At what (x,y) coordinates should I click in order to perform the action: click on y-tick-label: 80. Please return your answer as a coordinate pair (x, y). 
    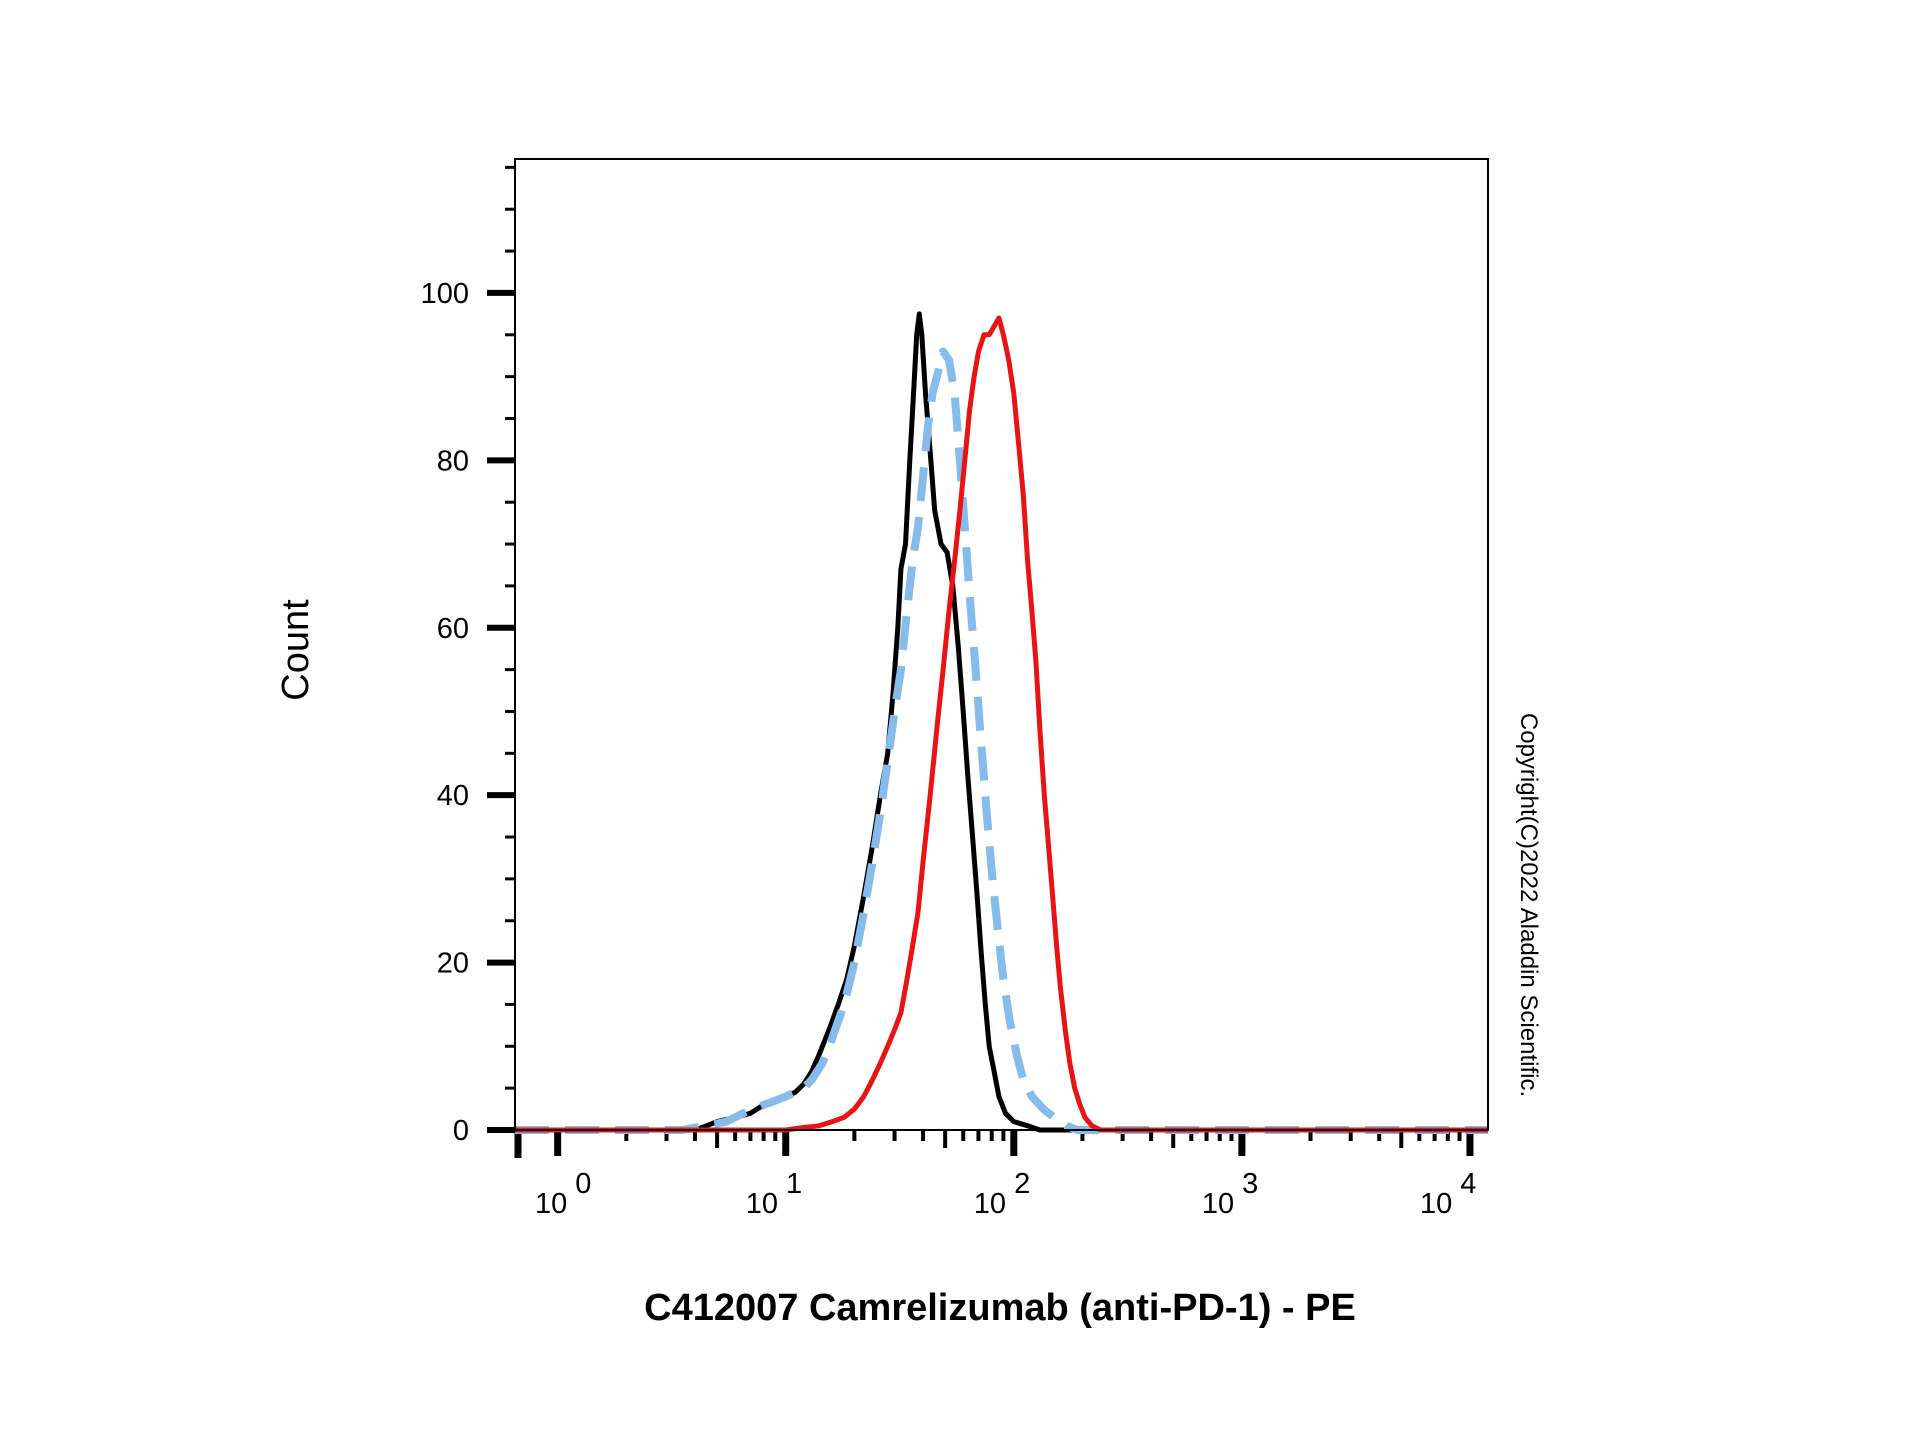
    Looking at the image, I should click on (453, 461).